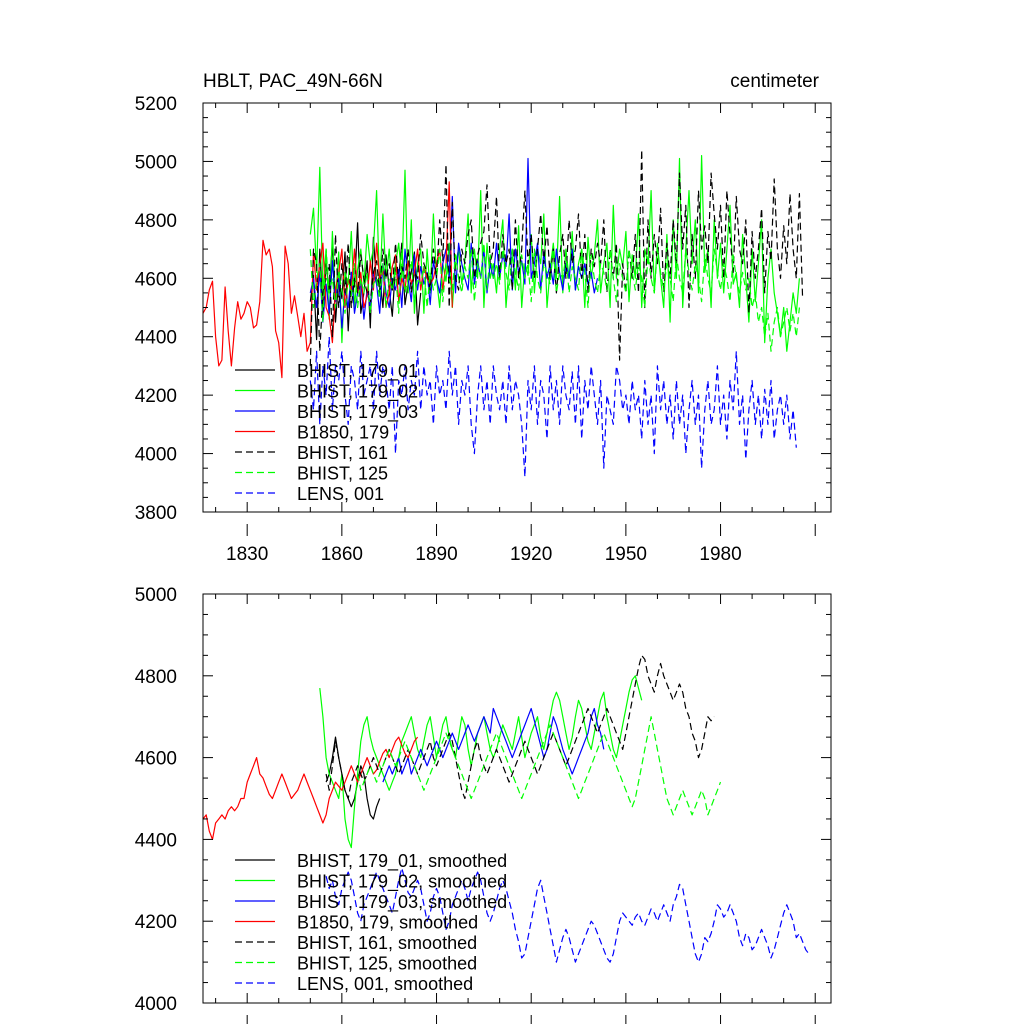  I want to click on series-line-bhist-161-smoothed, so click(520, 727).